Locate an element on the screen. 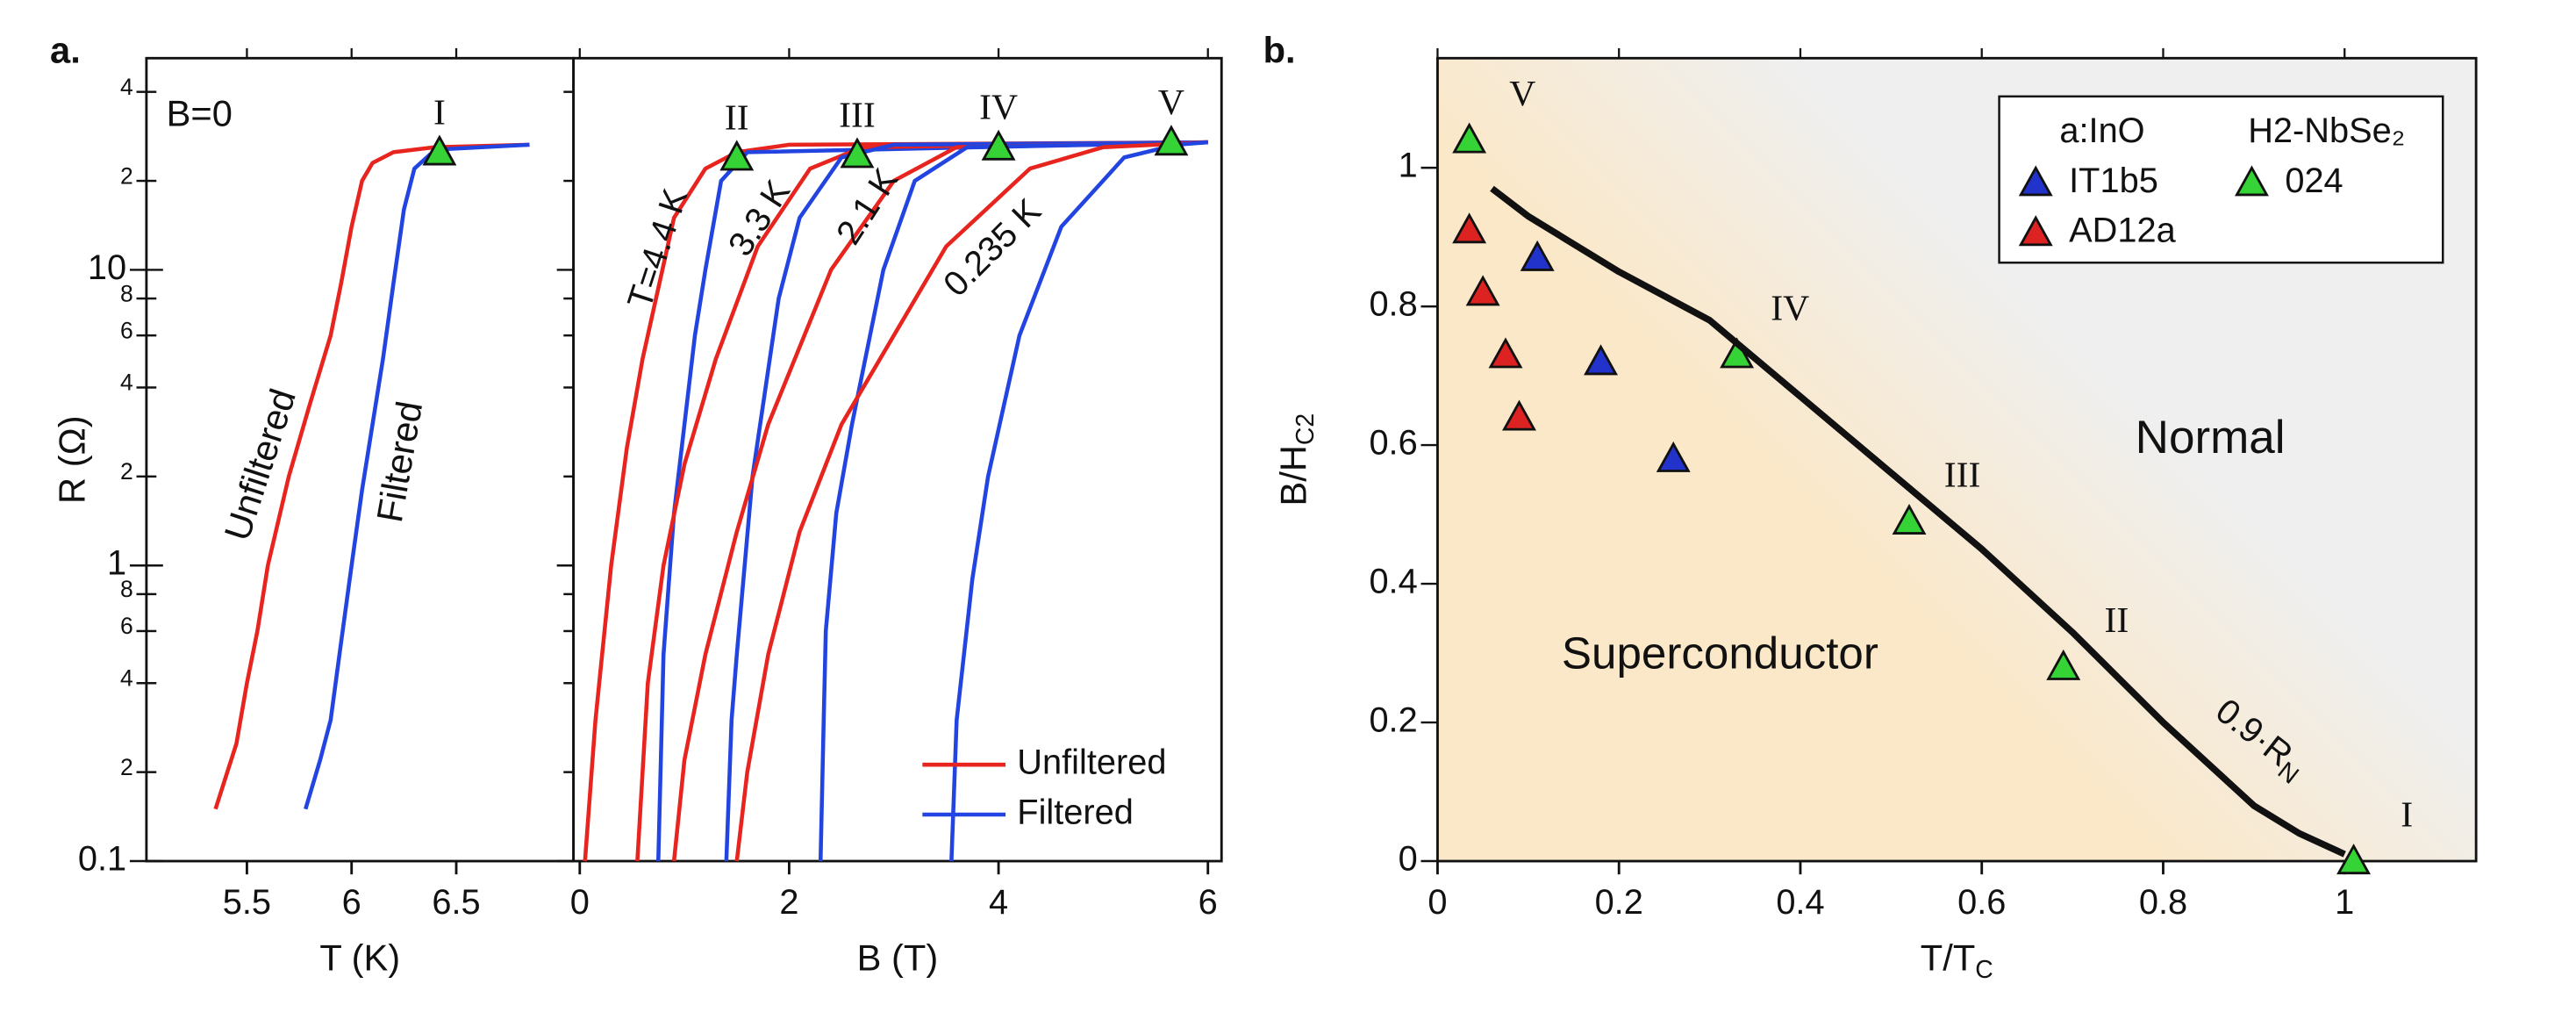 The width and height of the screenshot is (2576, 1034). x-axis-label-part: C is located at coordinates (1984, 970).